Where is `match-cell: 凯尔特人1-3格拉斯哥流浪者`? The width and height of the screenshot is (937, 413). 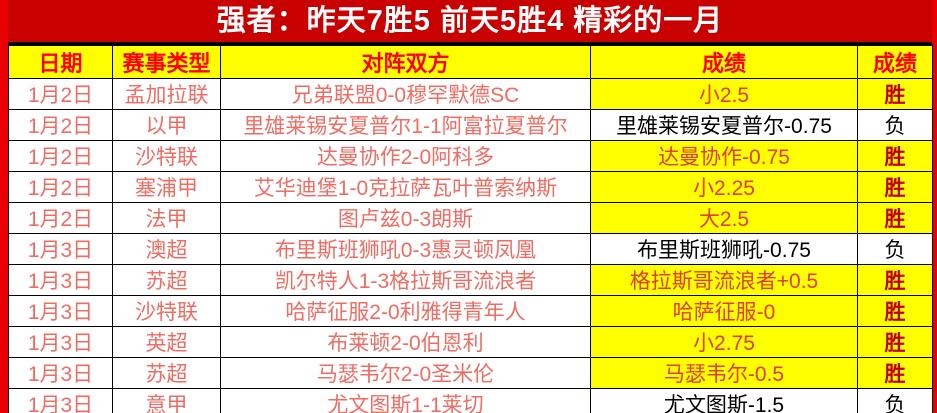 match-cell: 凯尔特人1-3格拉斯哥流浪者 is located at coordinates (405, 280).